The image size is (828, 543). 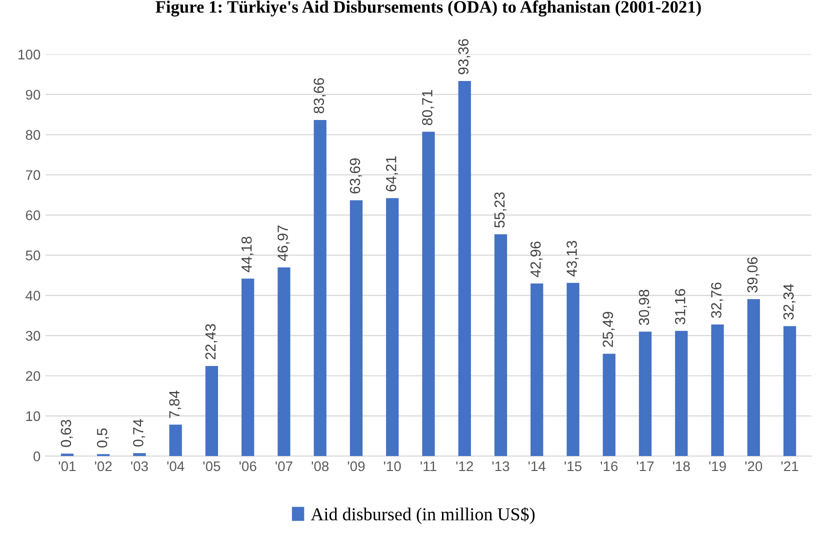 I want to click on x-tick-label: '08, so click(x=320, y=466).